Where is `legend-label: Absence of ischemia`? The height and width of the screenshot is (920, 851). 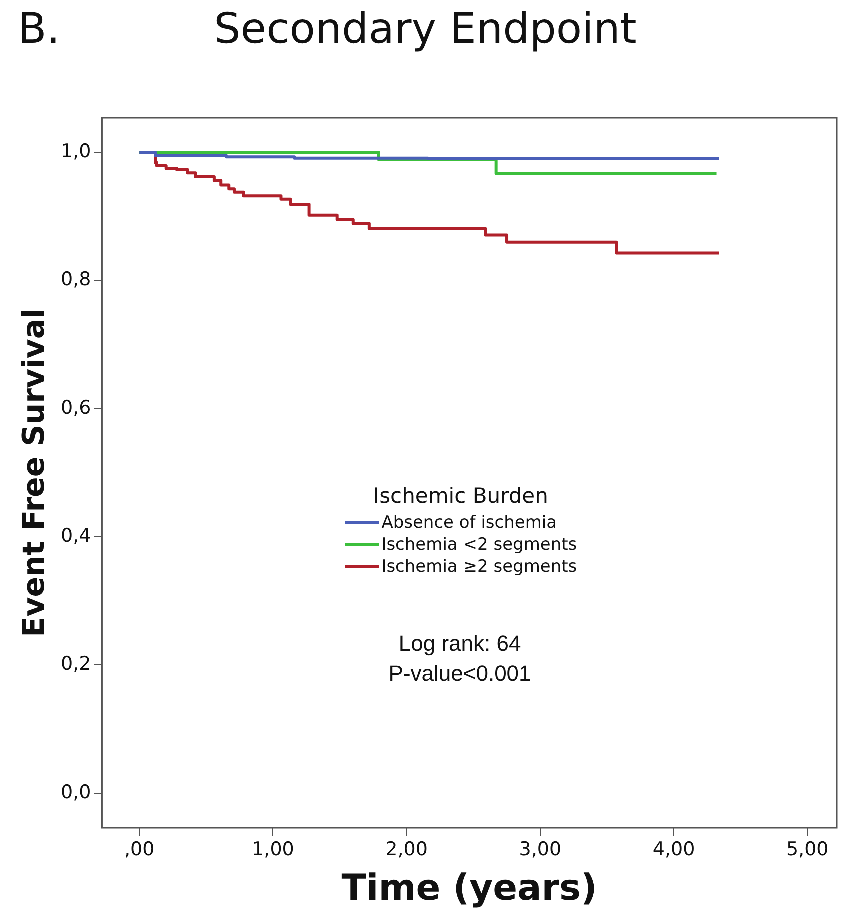
legend-label: Absence of ischemia is located at coordinates (470, 522).